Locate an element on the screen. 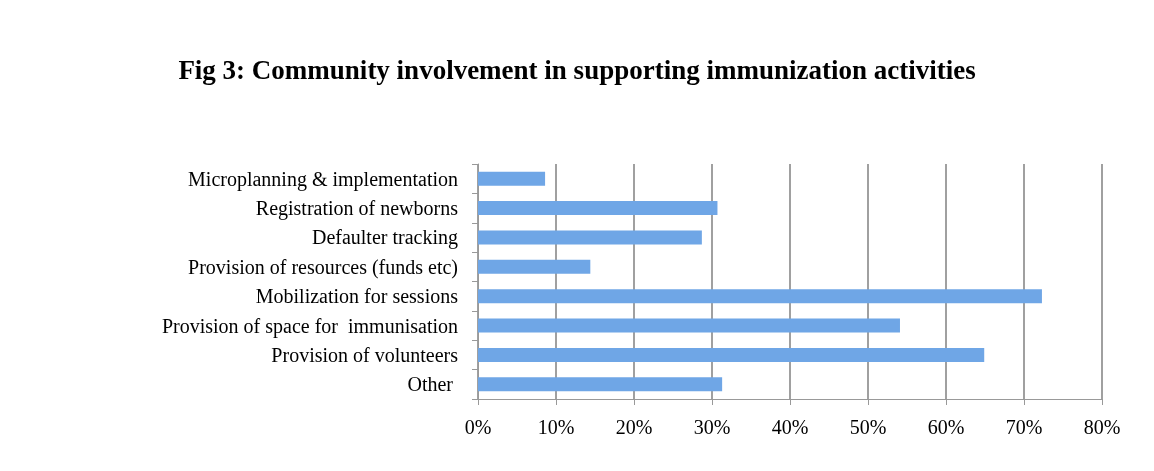  y-tick-label: Microplanning & implementation is located at coordinates (323, 179).